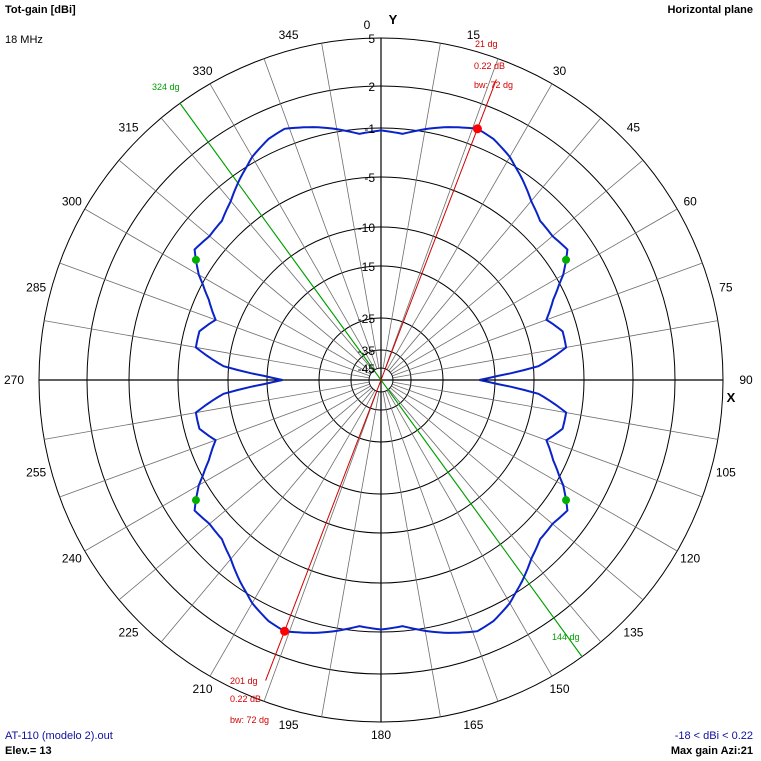 The width and height of the screenshot is (761, 761). Describe the element at coordinates (289, 725) in the screenshot. I see `azimuth-tick-label: 195` at that location.